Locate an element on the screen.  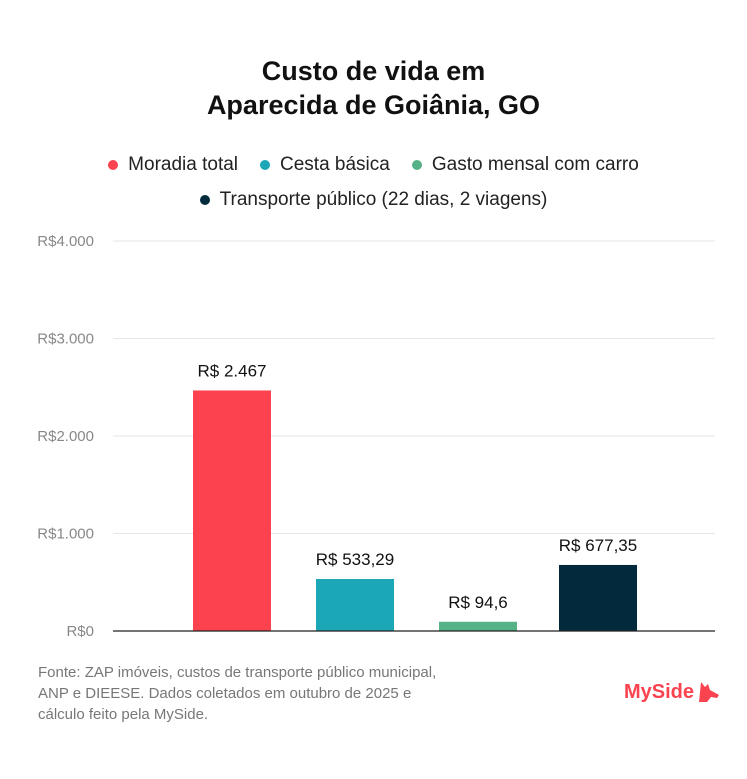
y-tick-label: R$4.000 is located at coordinates (65, 241).